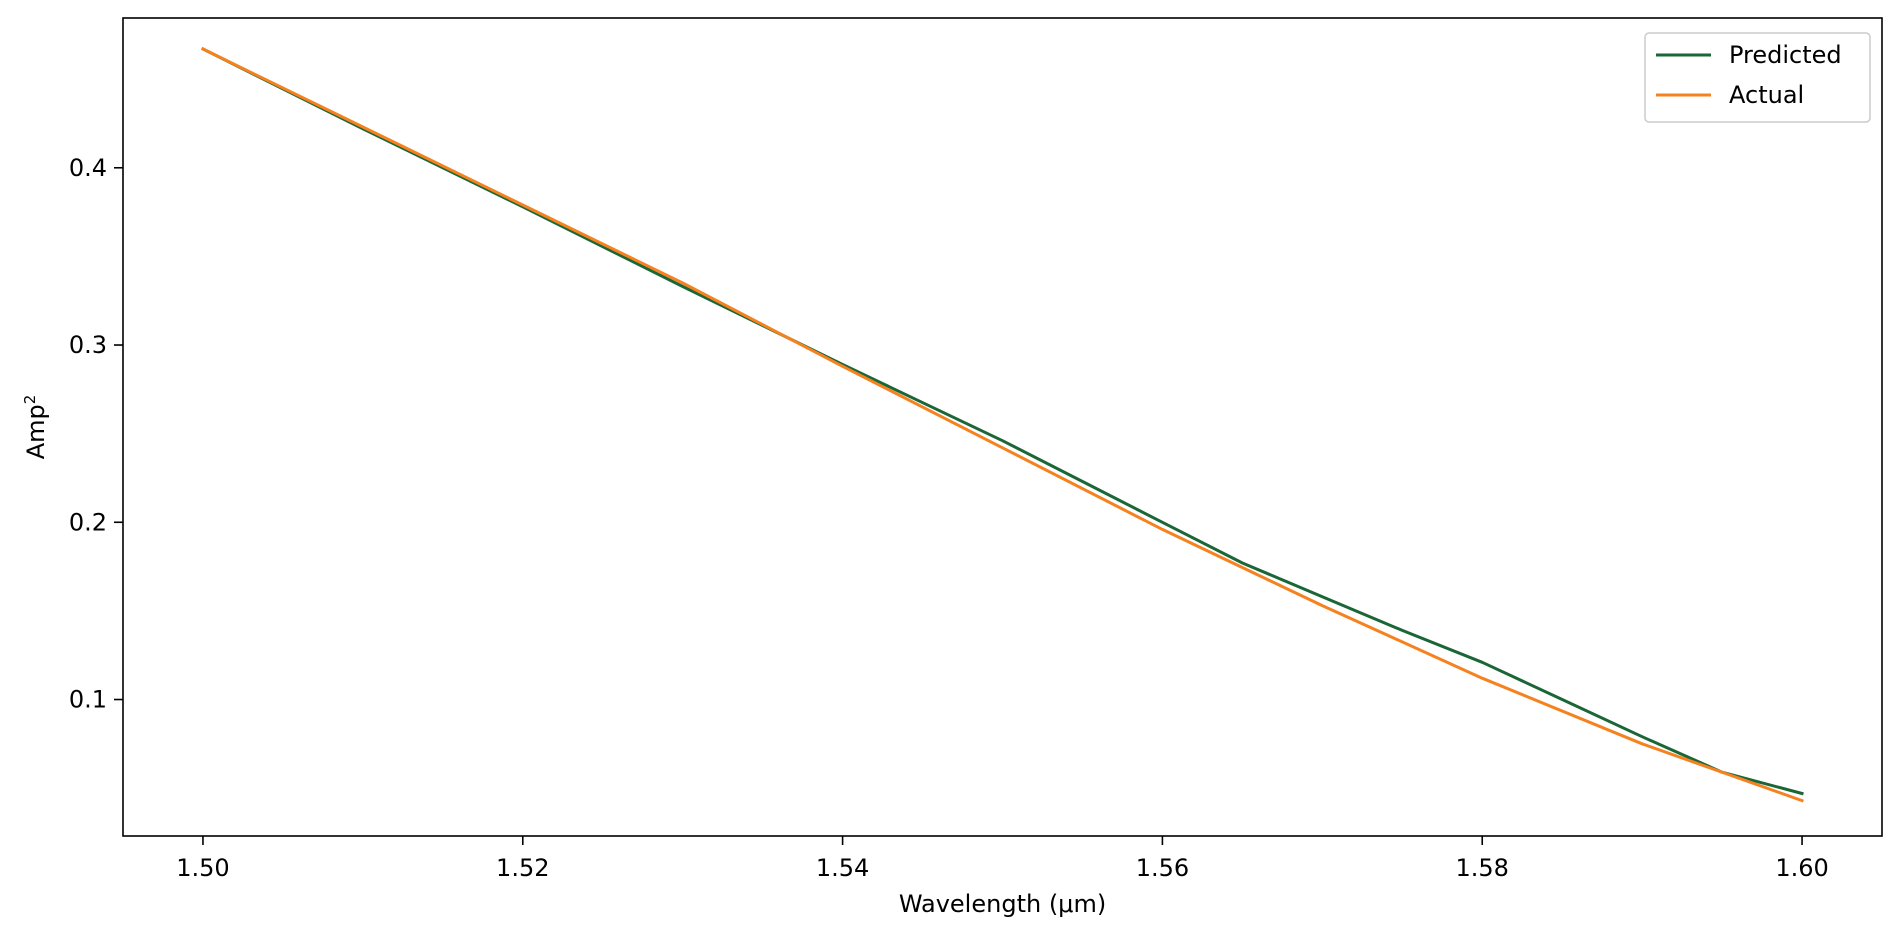 This screenshot has width=1900, height=940. Describe the element at coordinates (1757, 77) in the screenshot. I see `legend: Predicted Actual` at that location.